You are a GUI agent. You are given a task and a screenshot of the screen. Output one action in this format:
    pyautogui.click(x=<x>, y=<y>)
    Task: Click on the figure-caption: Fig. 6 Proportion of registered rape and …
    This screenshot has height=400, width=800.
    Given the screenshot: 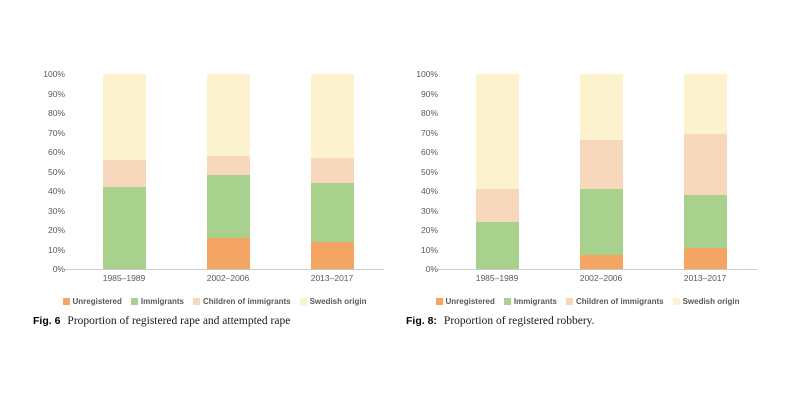 What is the action you would take?
    pyautogui.click(x=215, y=321)
    